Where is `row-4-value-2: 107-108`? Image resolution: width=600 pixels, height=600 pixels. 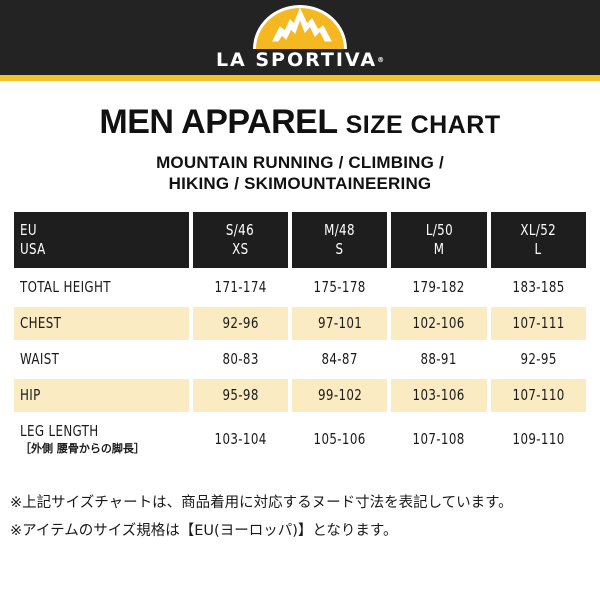
row-4-value-2: 107-108 is located at coordinates (439, 438).